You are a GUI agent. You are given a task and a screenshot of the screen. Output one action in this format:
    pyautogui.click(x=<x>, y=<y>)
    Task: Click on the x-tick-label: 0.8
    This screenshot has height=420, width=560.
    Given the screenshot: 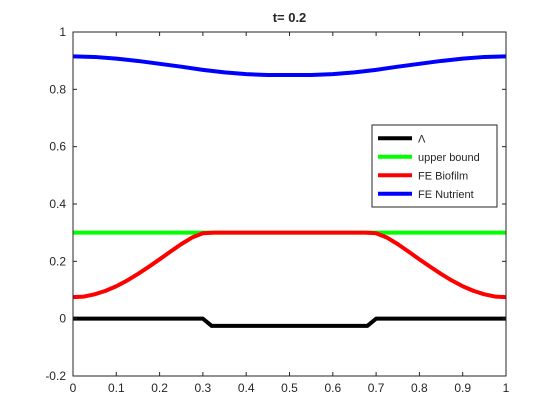 What is the action you would take?
    pyautogui.click(x=419, y=388)
    